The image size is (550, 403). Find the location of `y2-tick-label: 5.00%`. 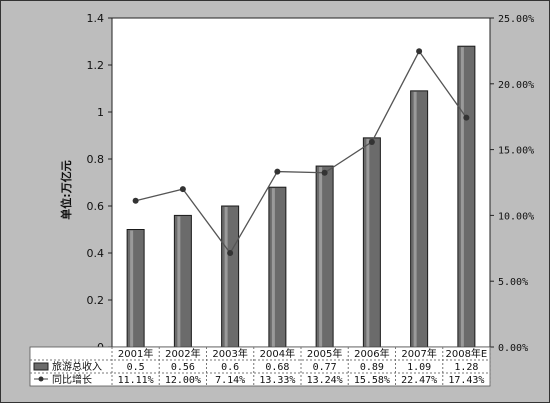

y2-tick-label: 5.00% is located at coordinates (513, 282).